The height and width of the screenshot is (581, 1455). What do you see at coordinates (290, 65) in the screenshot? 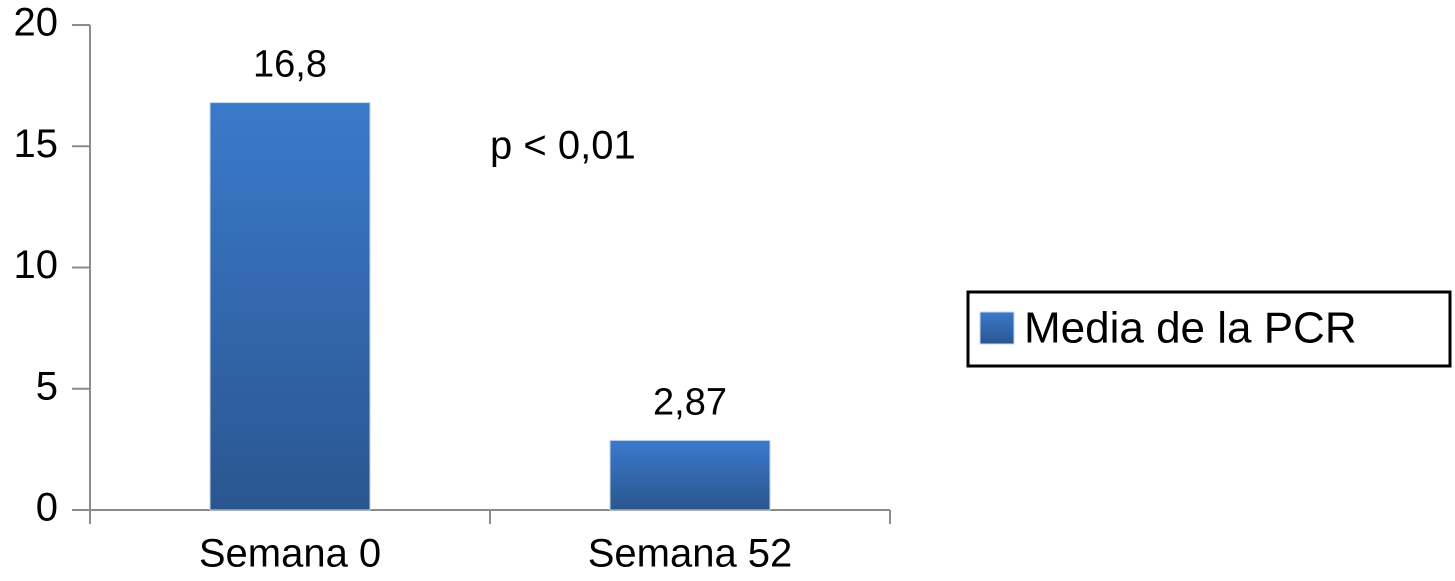
I see `value-label: 16,8` at bounding box center [290, 65].